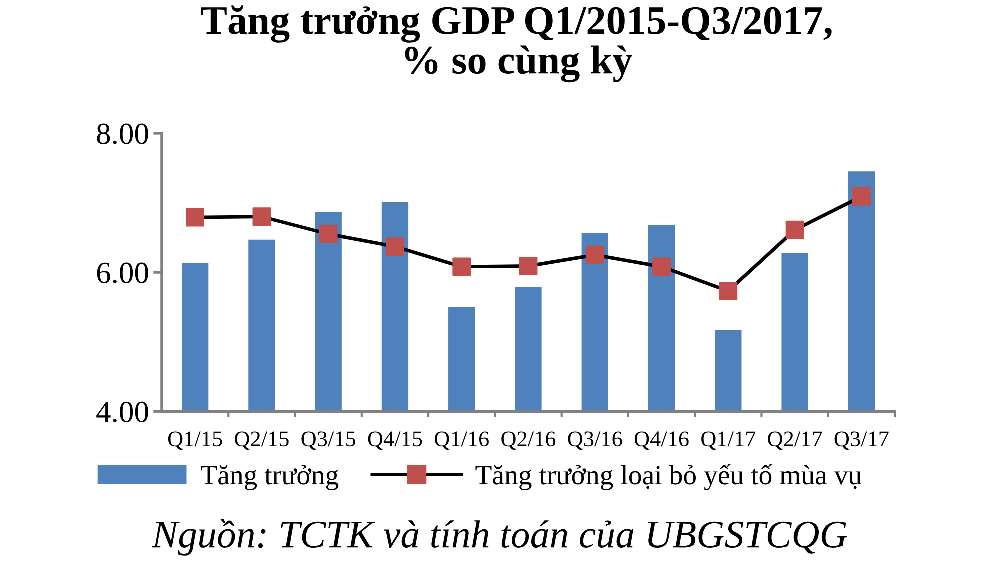 This screenshot has width=1000, height=563. Describe the element at coordinates (669, 477) in the screenshot. I see `legend-label: Tăng trưởng loại bỏ yếu tố mùa vụ` at that location.